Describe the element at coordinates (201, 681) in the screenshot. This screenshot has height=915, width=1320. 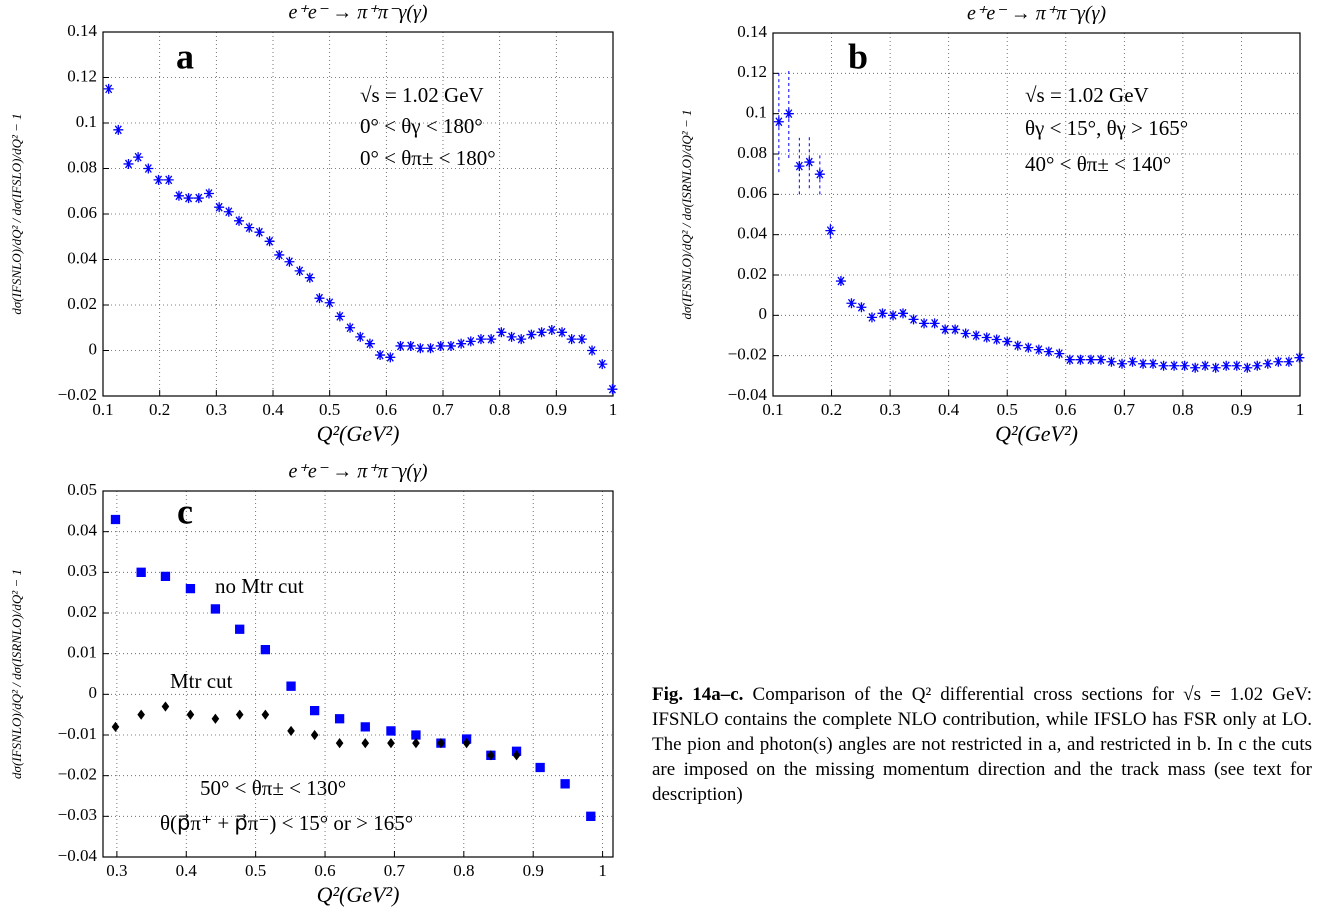
I see `series-label: Mtr cut` at that location.